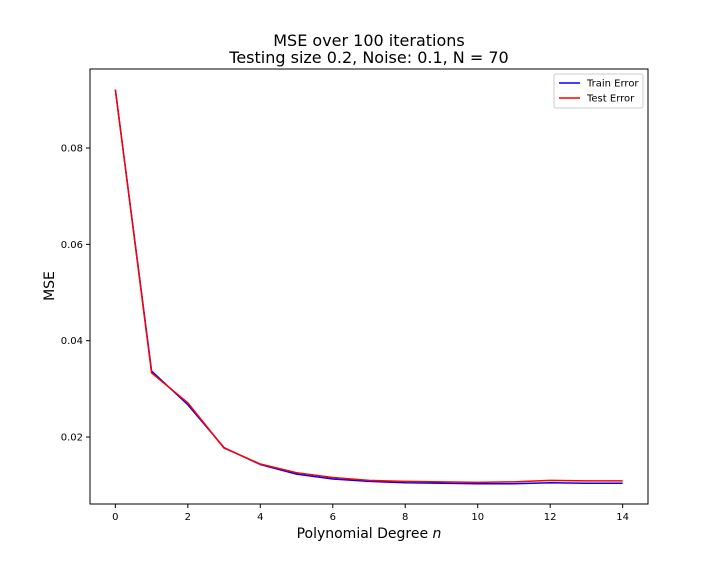  Describe the element at coordinates (622, 517) in the screenshot. I see `x-tick-label: 14` at that location.